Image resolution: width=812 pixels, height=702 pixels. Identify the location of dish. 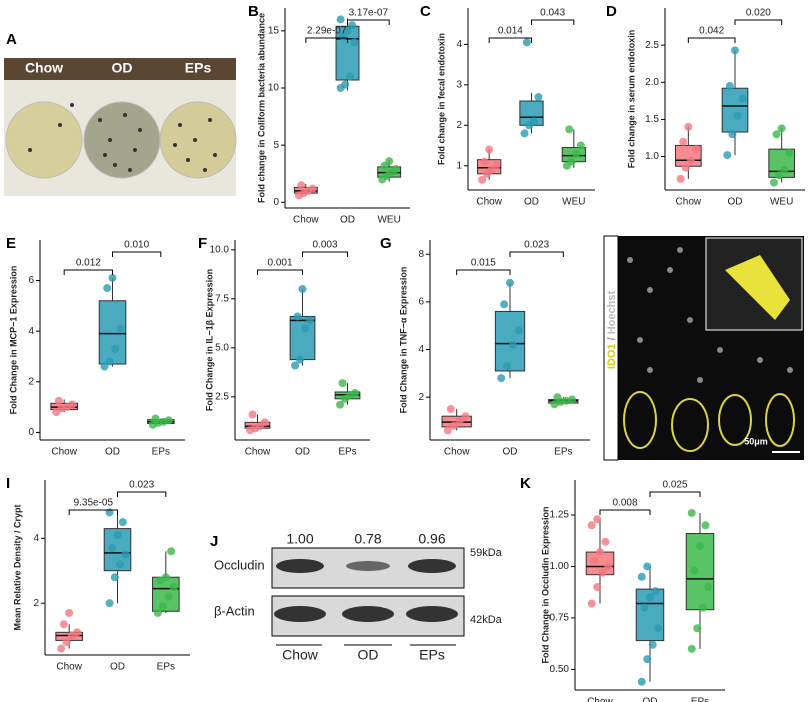
(198, 140).